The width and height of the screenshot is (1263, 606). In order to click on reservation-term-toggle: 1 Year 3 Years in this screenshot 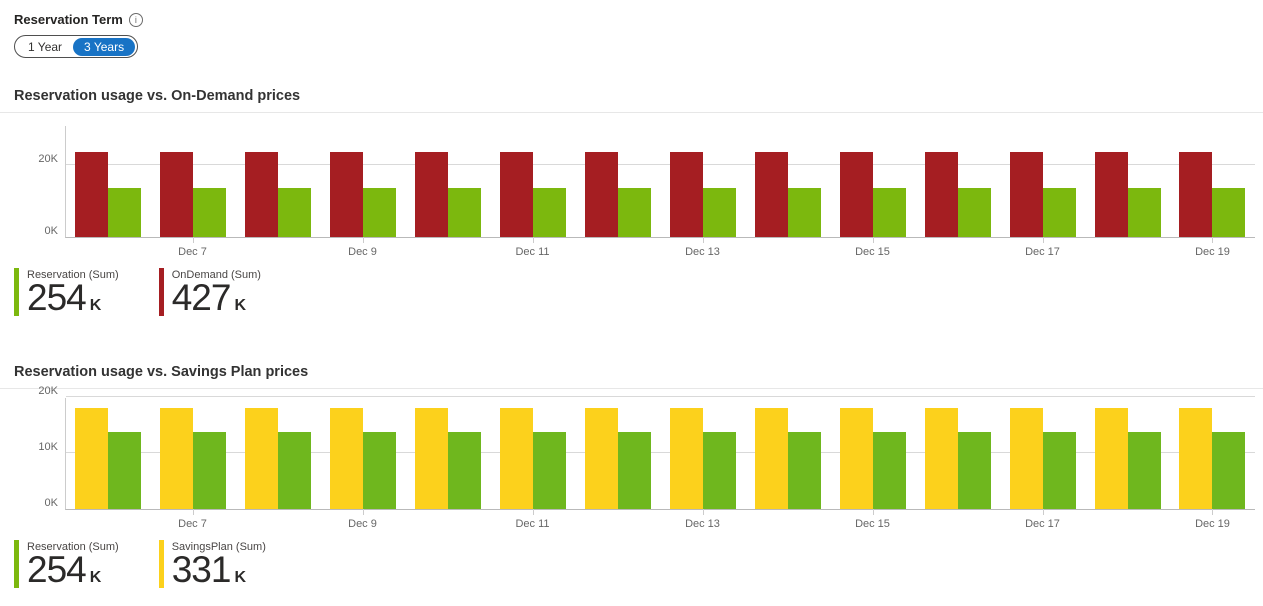, I will do `click(76, 46)`.